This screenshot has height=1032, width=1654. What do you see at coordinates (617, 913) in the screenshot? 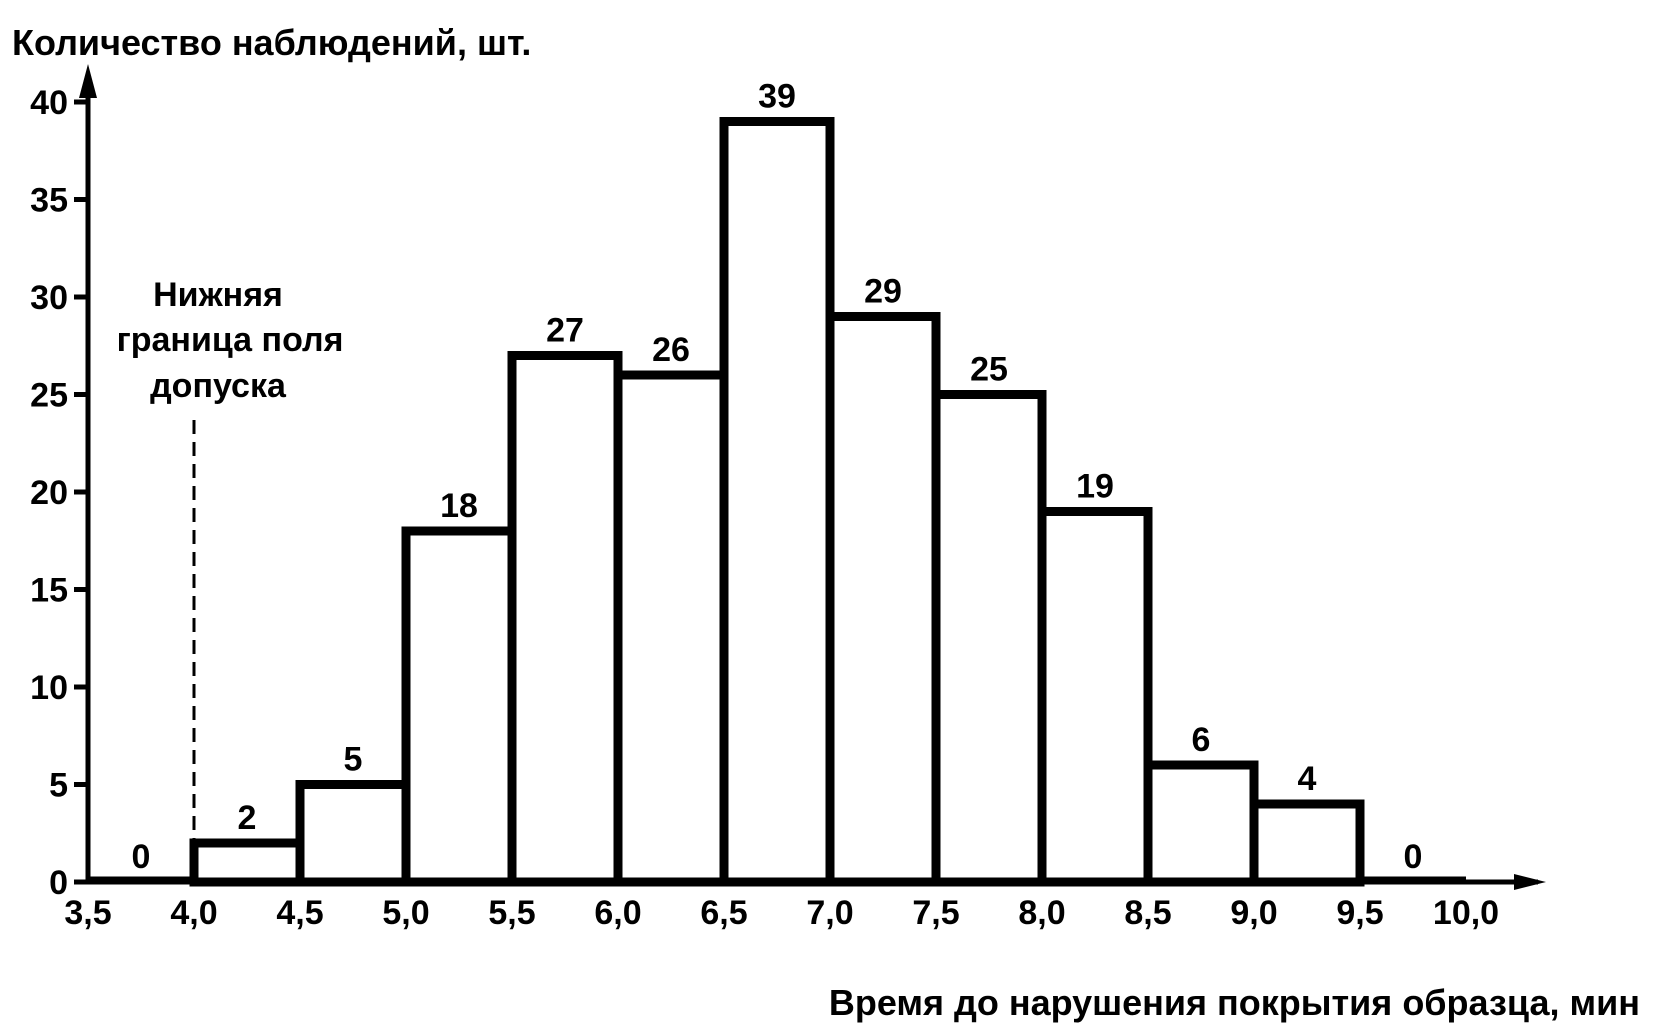
I see `x-tick-label: 6,0` at bounding box center [617, 913].